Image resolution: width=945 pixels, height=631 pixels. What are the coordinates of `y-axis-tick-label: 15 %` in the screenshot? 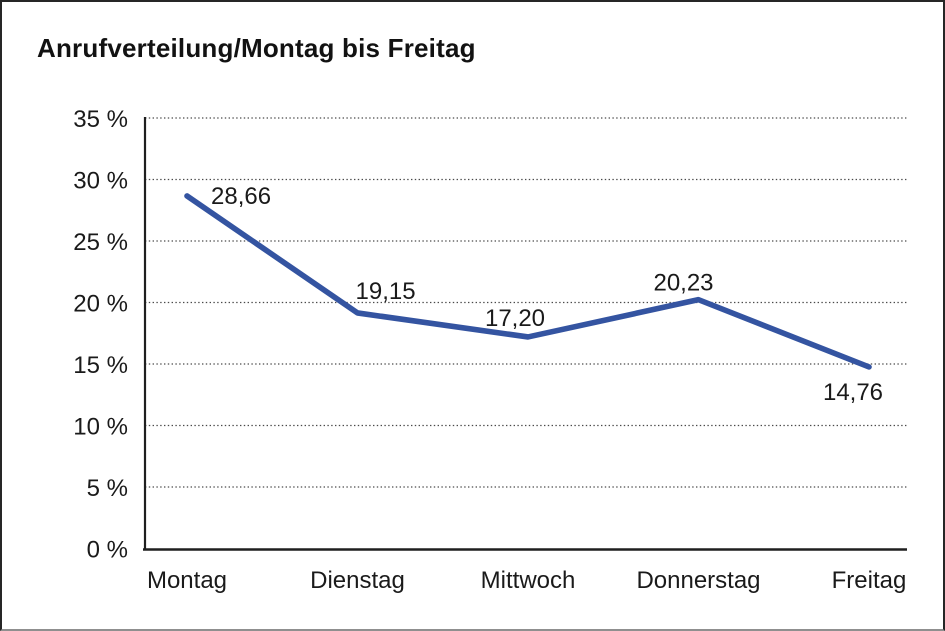 It's located at (100, 365).